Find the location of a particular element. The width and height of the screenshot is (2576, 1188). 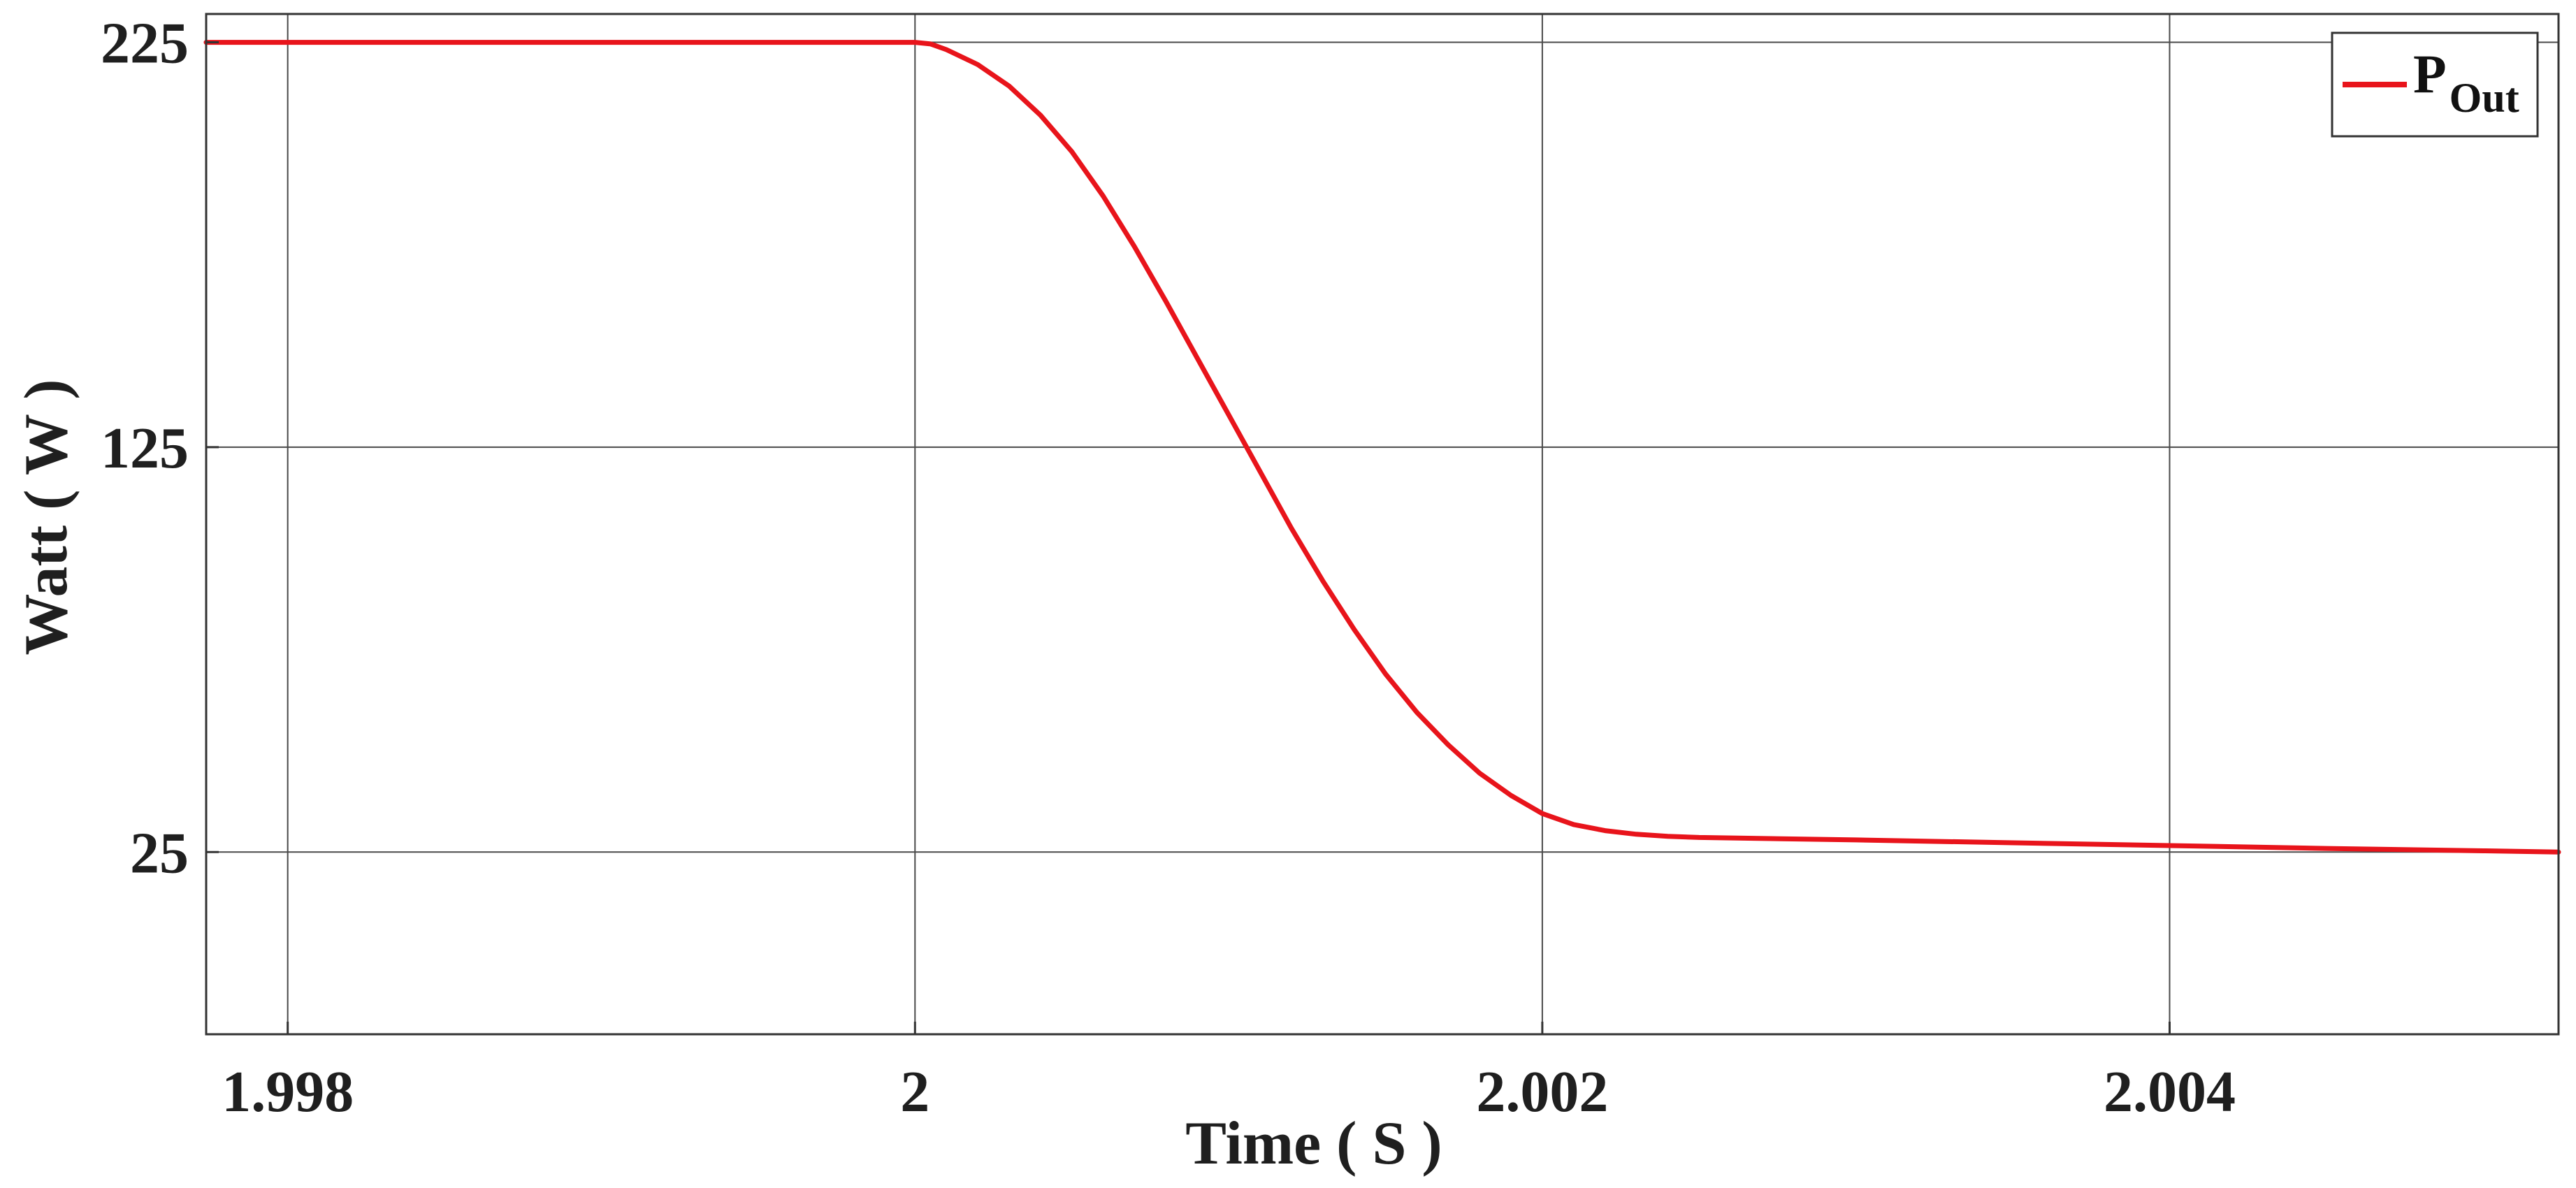

x-axis-label: Time ( S ) is located at coordinates (1313, 1144).